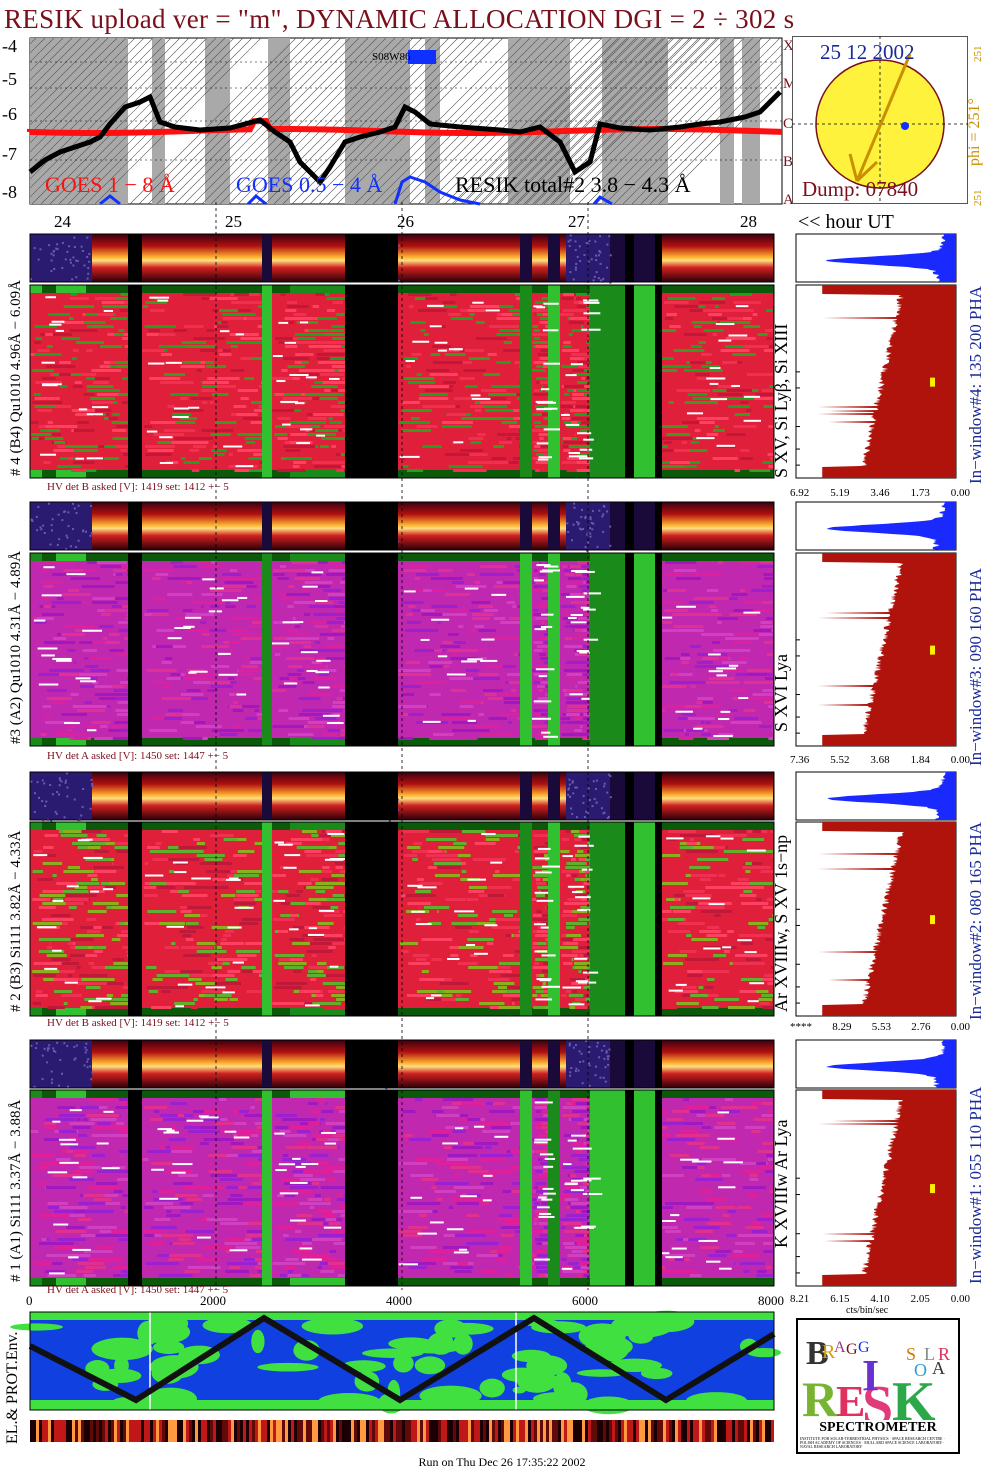 The width and height of the screenshot is (1004, 1477). I want to click on panel-3-window-label: In−window#3: 090 160 PHA, so click(975, 666).